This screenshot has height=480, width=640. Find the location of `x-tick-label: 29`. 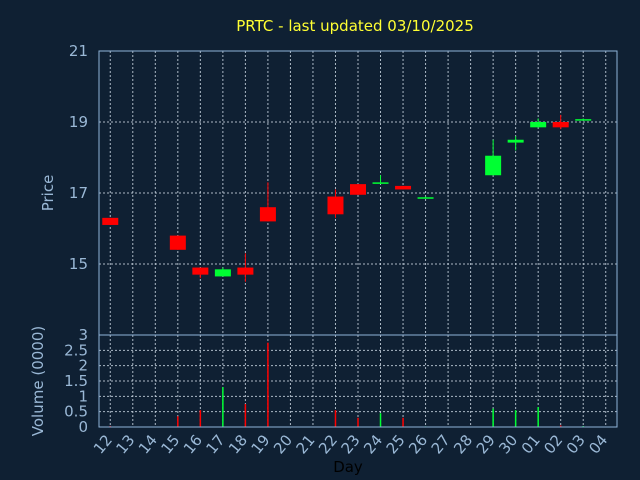

x-tick-label: 29 is located at coordinates (486, 444).